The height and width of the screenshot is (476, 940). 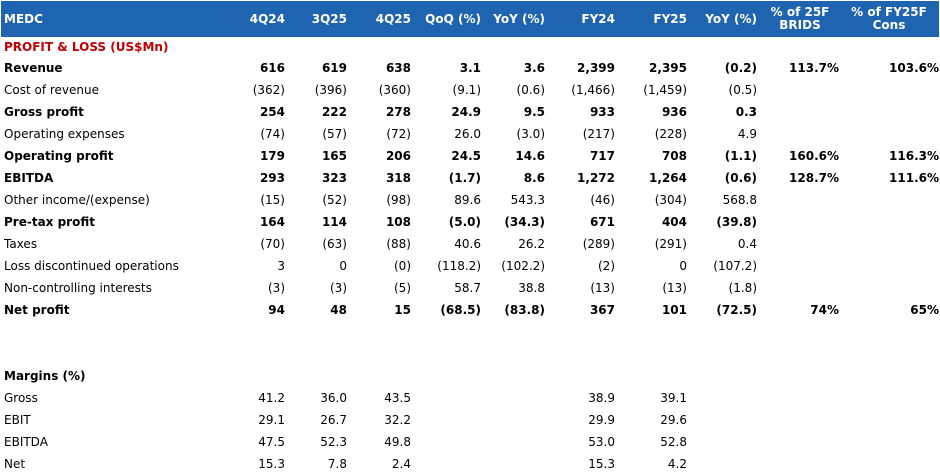 I want to click on table-cell: (0.6), so click(x=530, y=90).